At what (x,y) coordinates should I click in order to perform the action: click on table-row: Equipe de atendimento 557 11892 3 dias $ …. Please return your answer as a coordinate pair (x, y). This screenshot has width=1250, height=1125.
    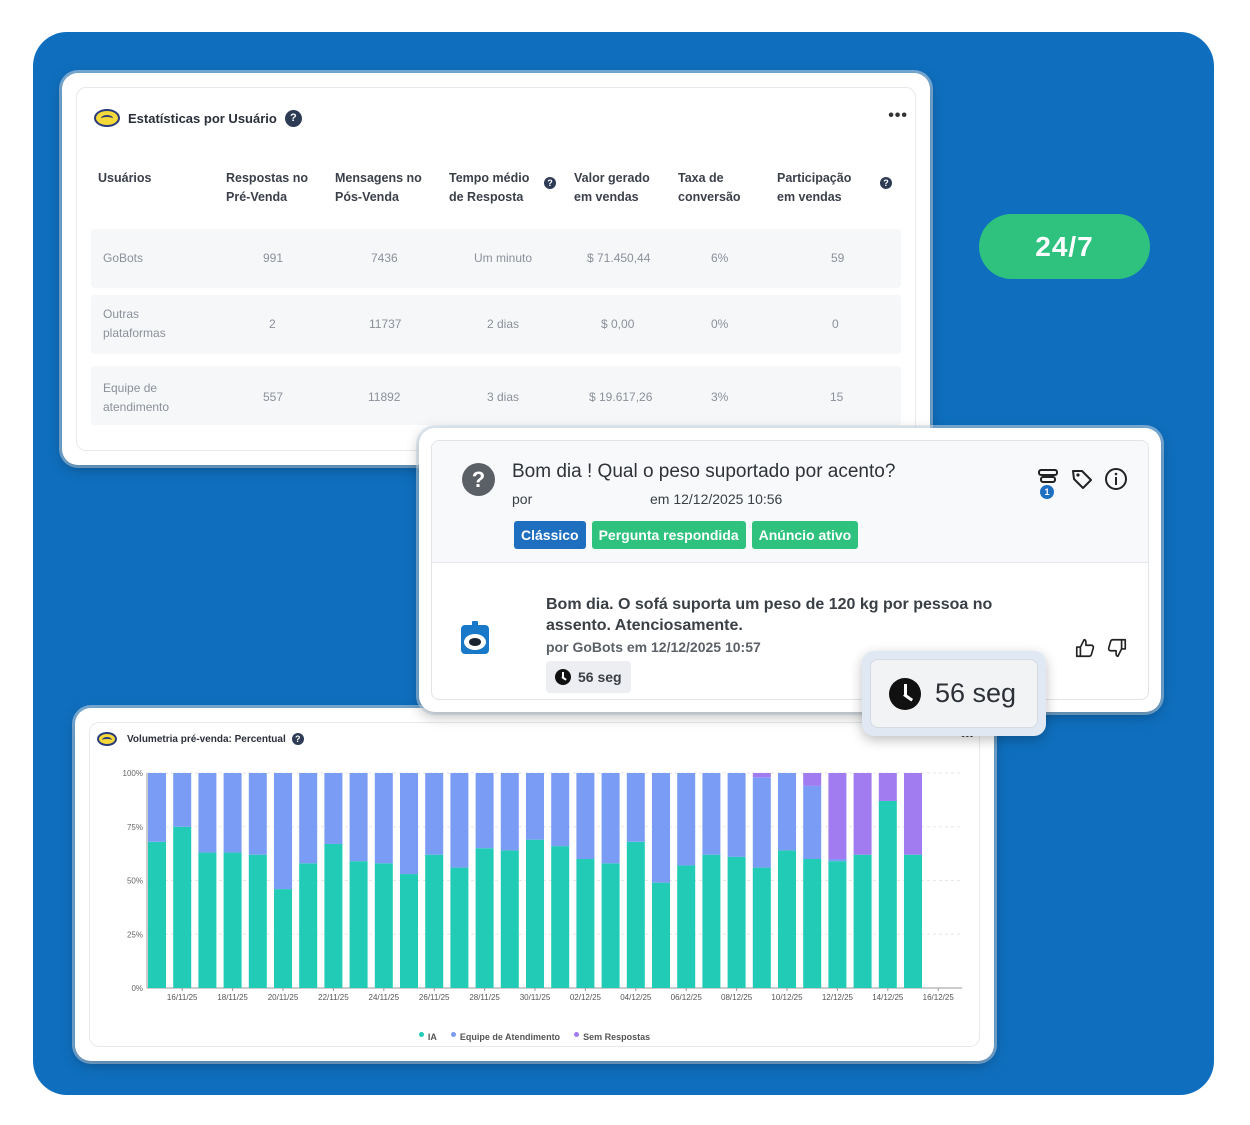
    Looking at the image, I should click on (496, 395).